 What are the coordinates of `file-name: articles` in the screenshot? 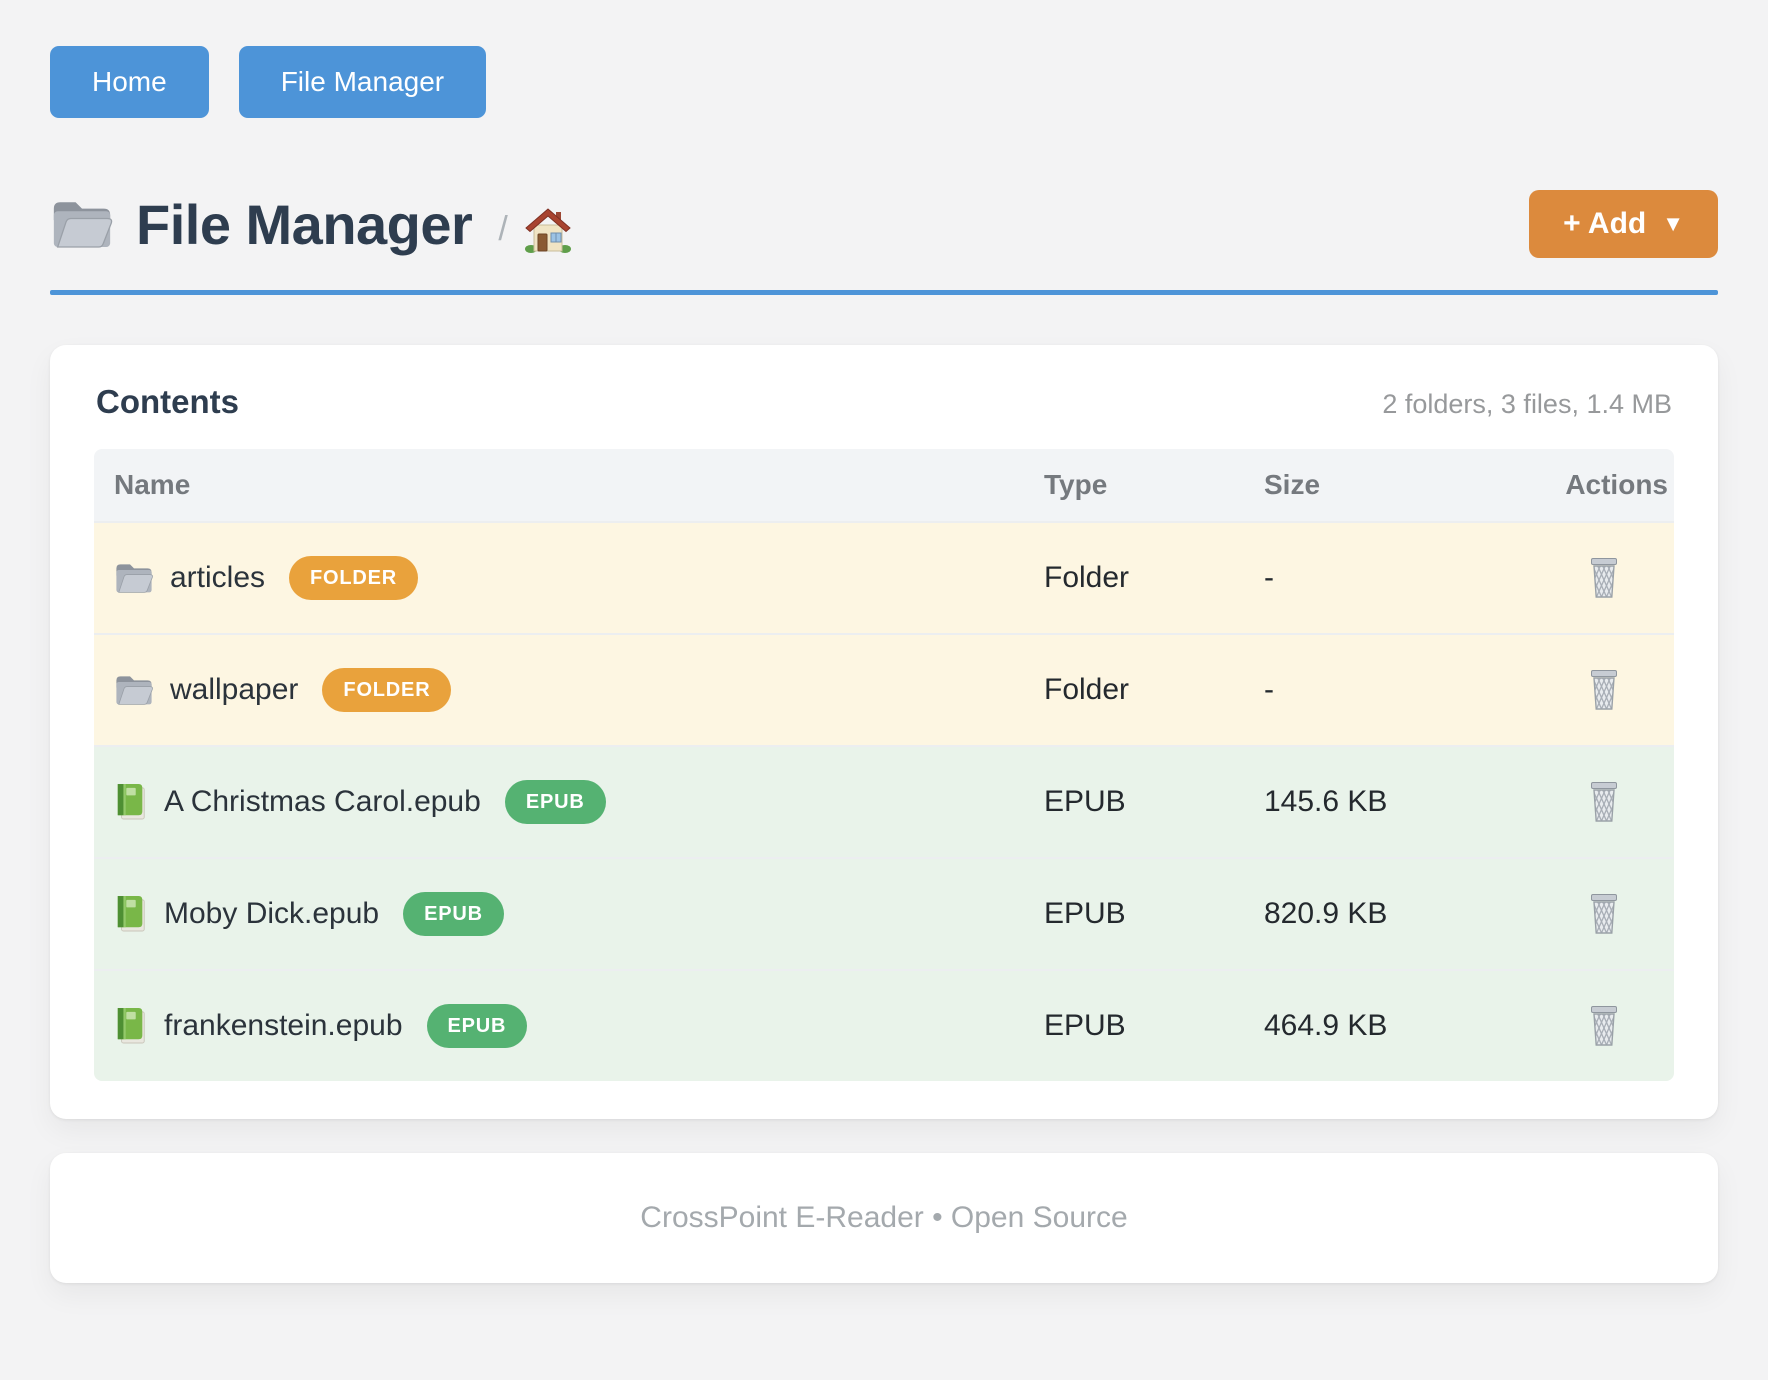 It's located at (218, 577).